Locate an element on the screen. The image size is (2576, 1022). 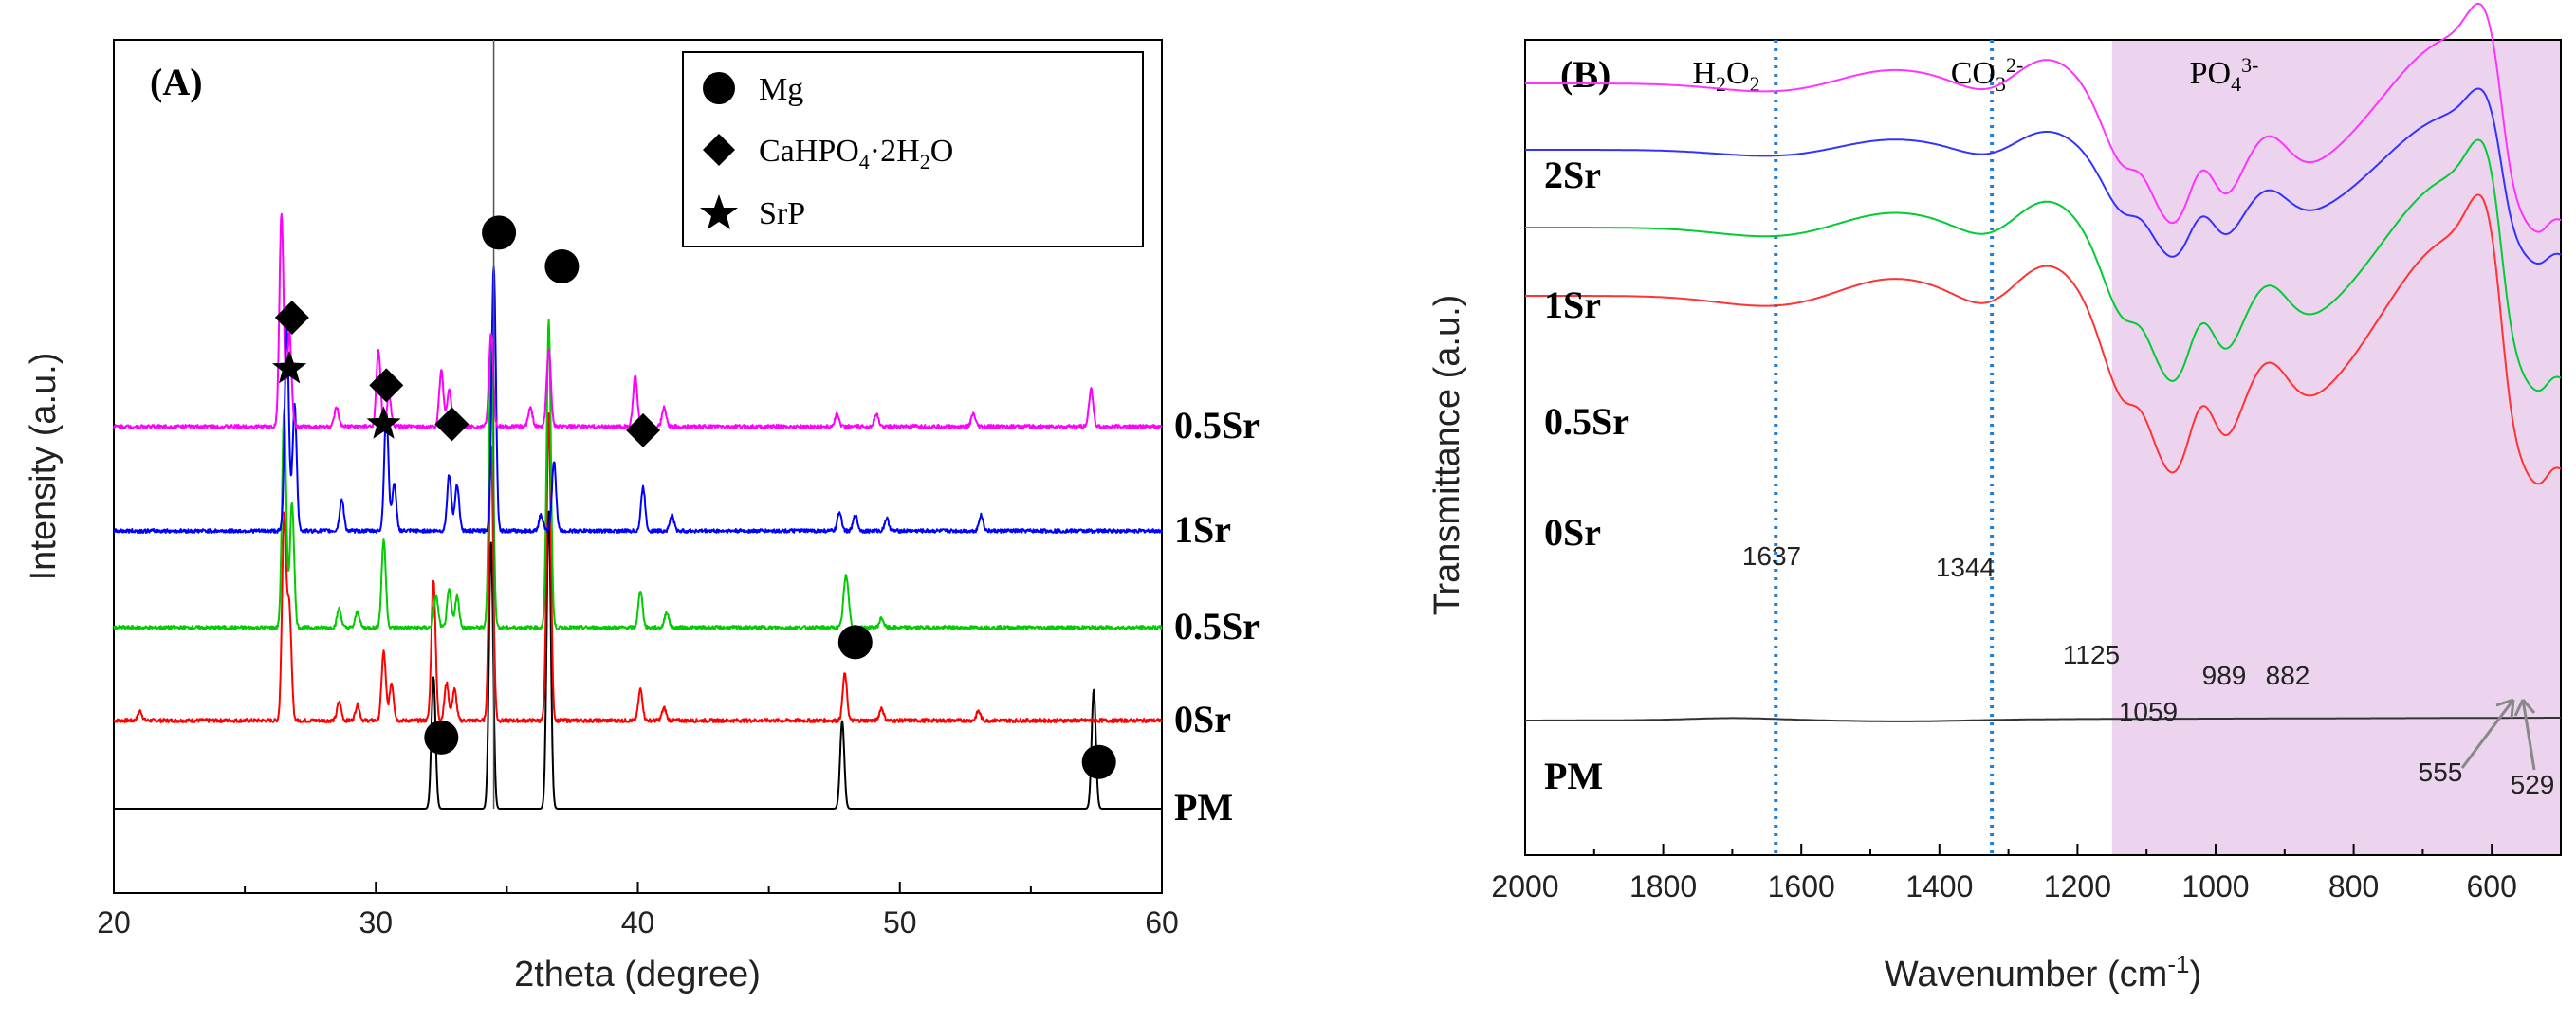
ftir-series-0p5sr is located at coordinates (2043, 265).